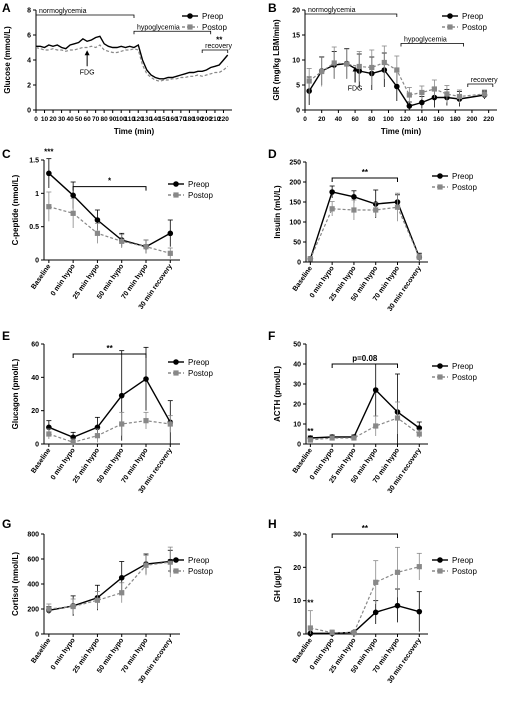 This screenshot has width=520, height=702. I want to click on significance-label: p=0.08, so click(365, 358).